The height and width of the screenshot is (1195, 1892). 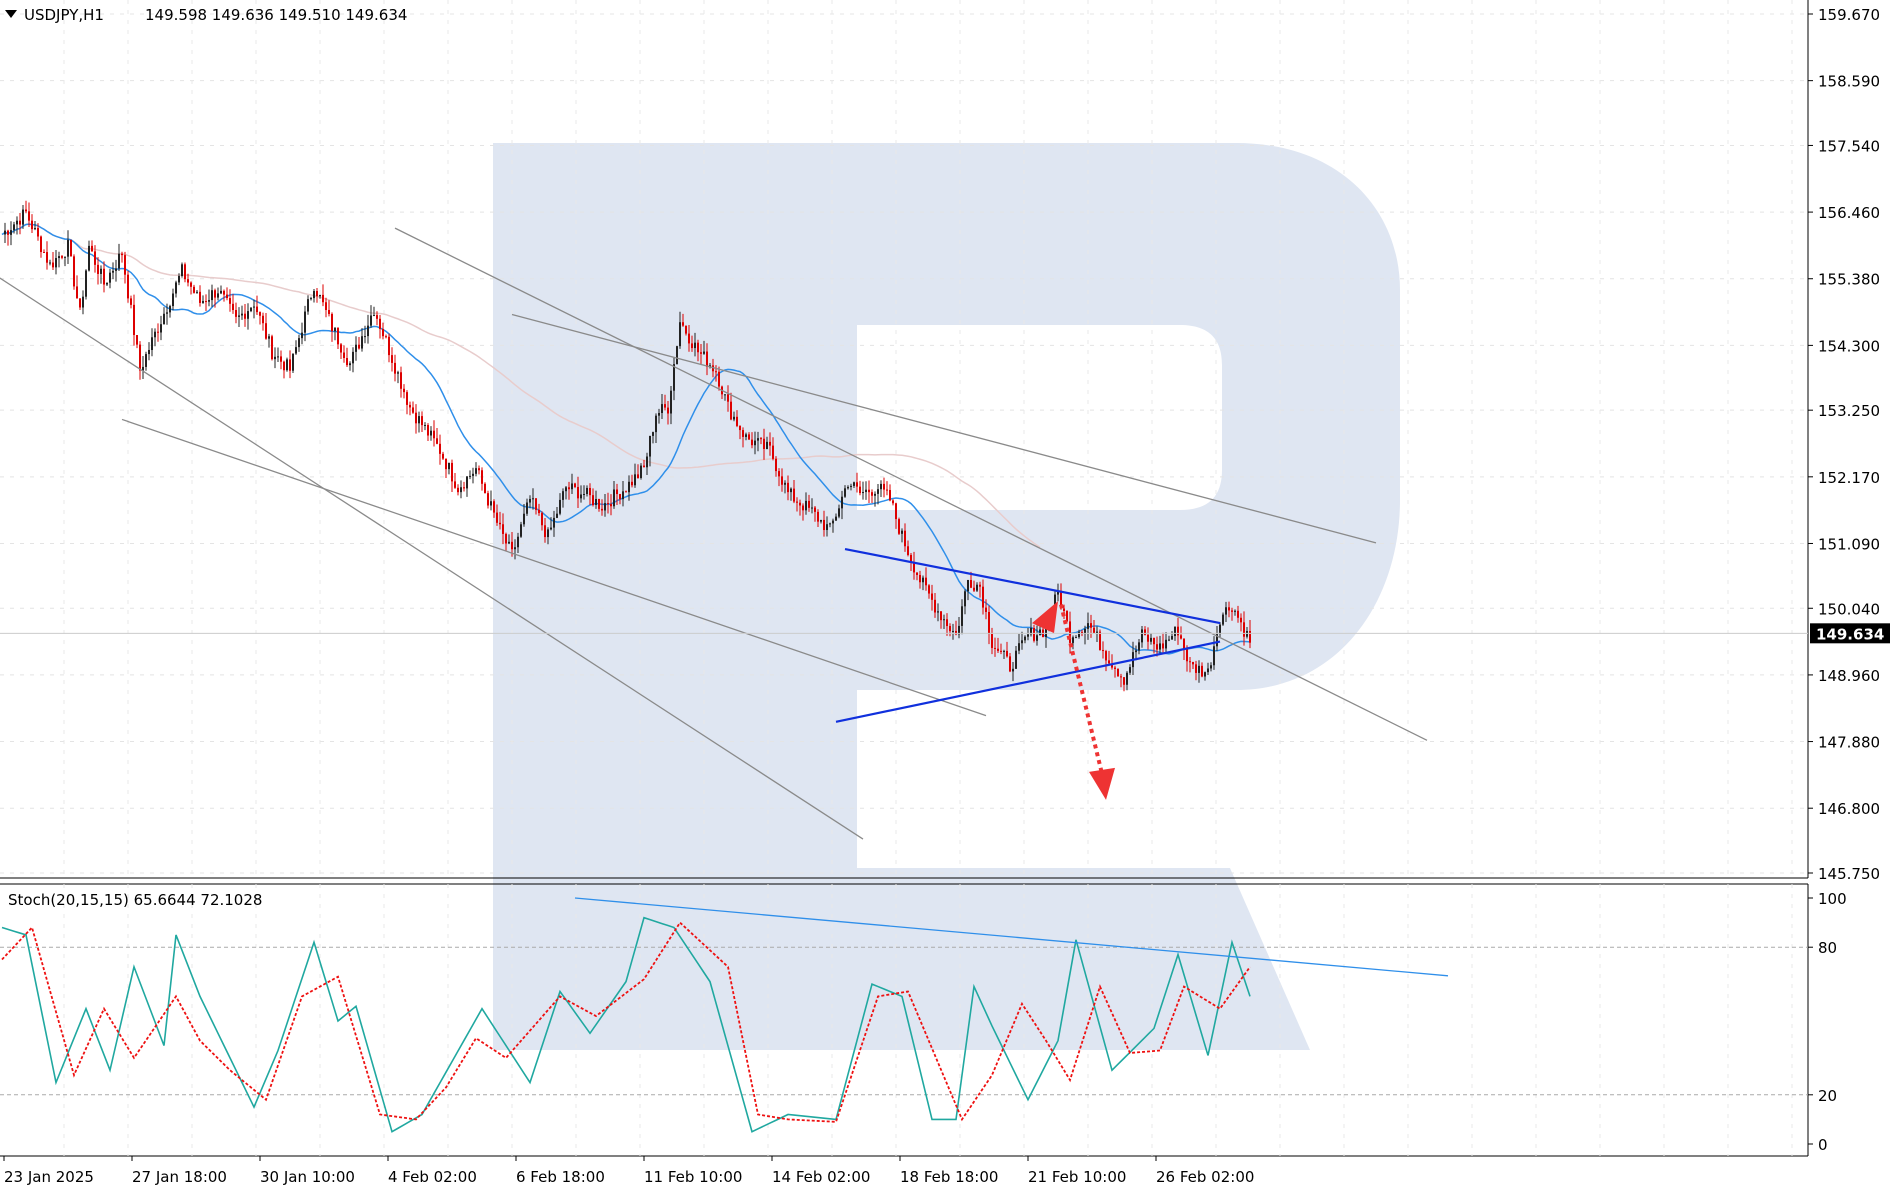 I want to click on triangle-down-icon, so click(x=11, y=14).